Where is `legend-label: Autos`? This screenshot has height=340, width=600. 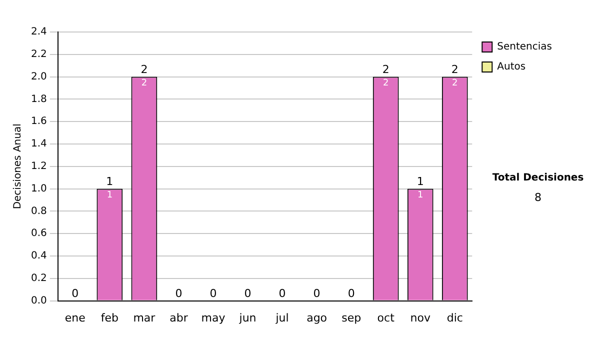 legend-label: Autos is located at coordinates (511, 67).